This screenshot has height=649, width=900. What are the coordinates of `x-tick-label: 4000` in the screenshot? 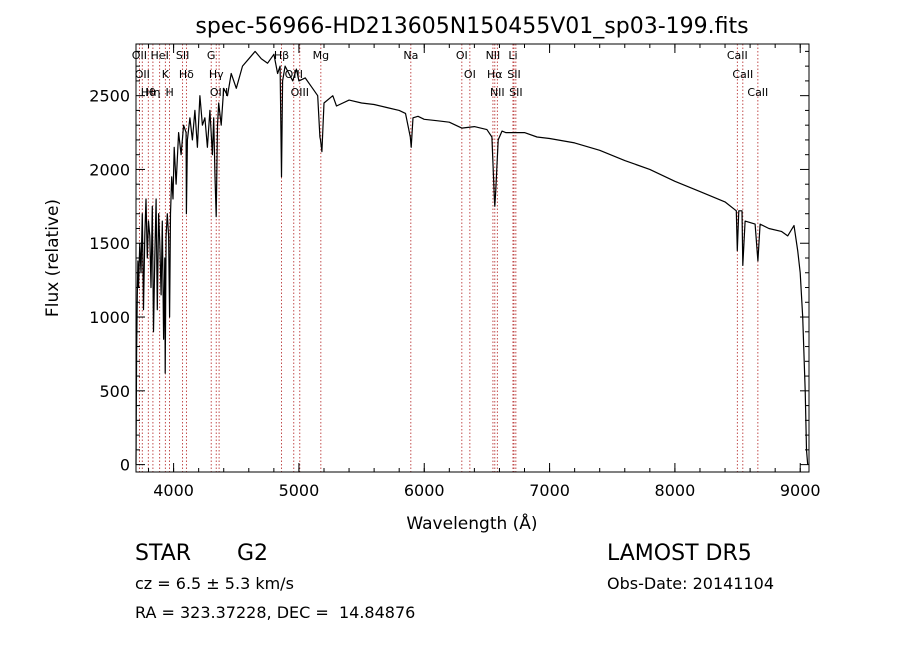 It's located at (173, 490).